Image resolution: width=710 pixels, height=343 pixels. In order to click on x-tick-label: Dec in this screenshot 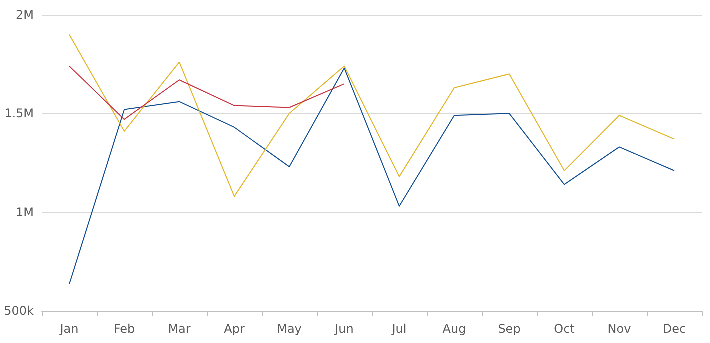, I will do `click(674, 329)`.